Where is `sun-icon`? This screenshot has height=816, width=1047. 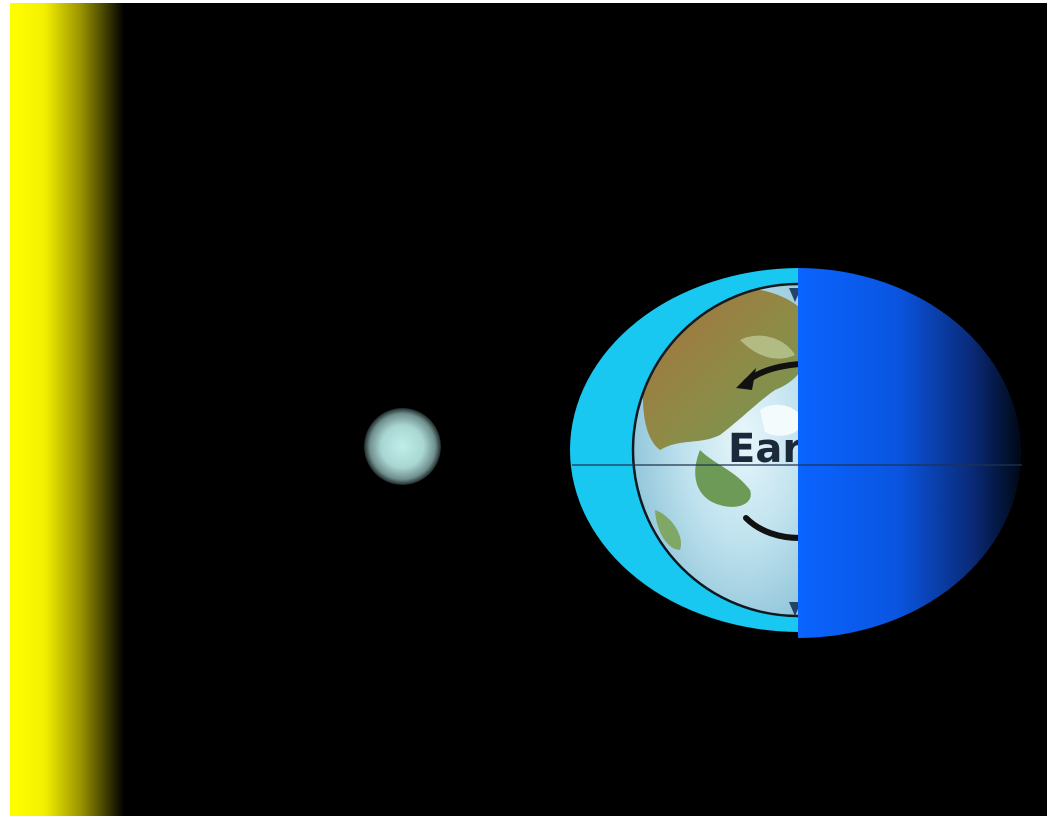
sun-icon is located at coordinates (67, 409).